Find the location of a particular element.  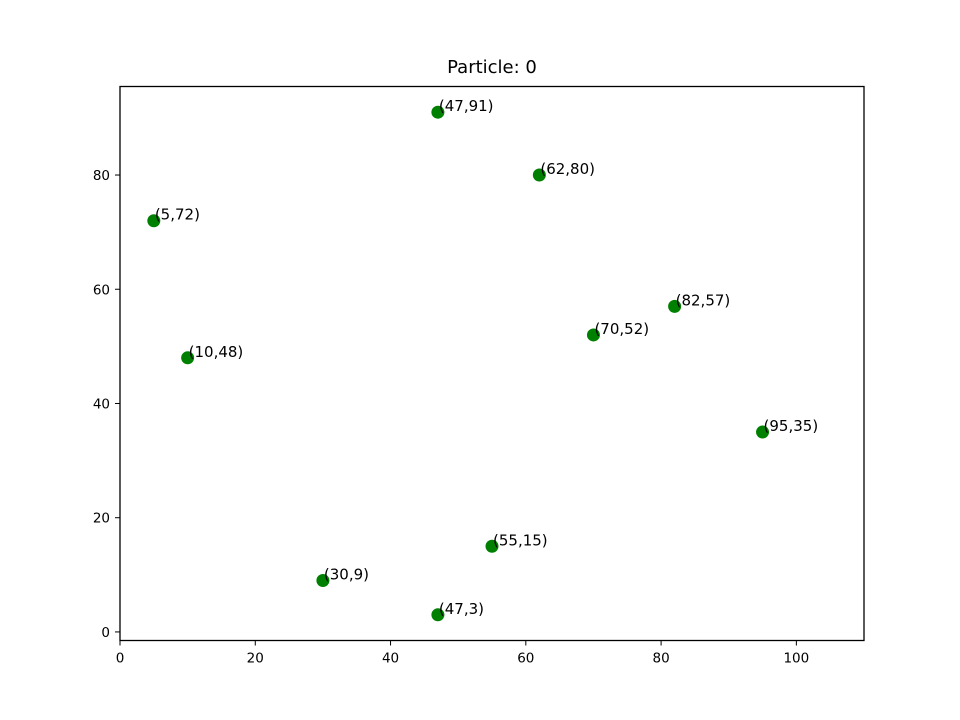

y-tick-label: 80 is located at coordinates (101, 176).